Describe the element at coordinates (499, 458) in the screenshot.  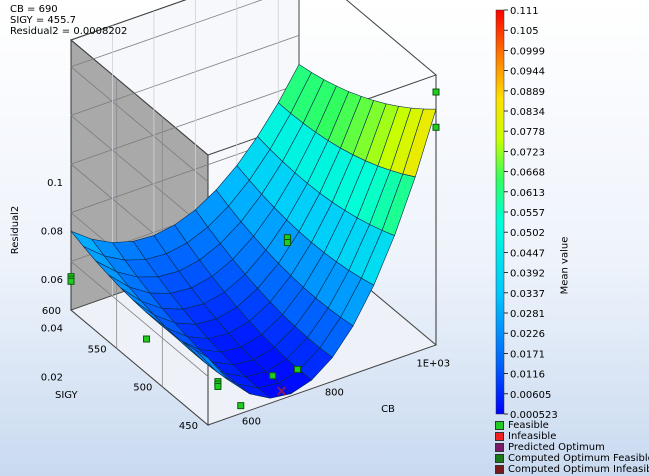
I see `computed-feasible-swatch` at that location.